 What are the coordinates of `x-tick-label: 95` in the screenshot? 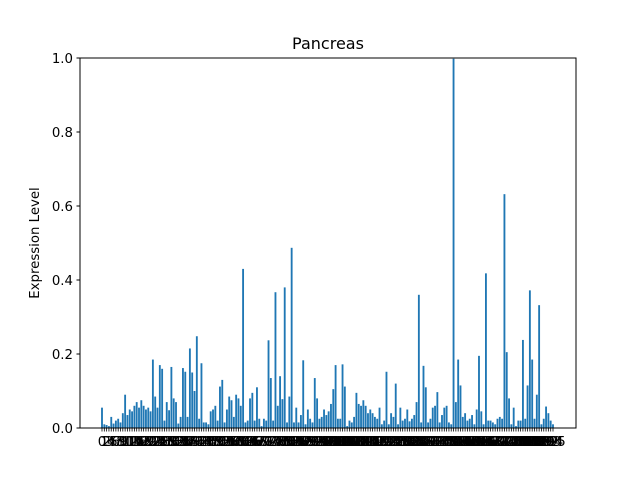 It's located at (321, 442).